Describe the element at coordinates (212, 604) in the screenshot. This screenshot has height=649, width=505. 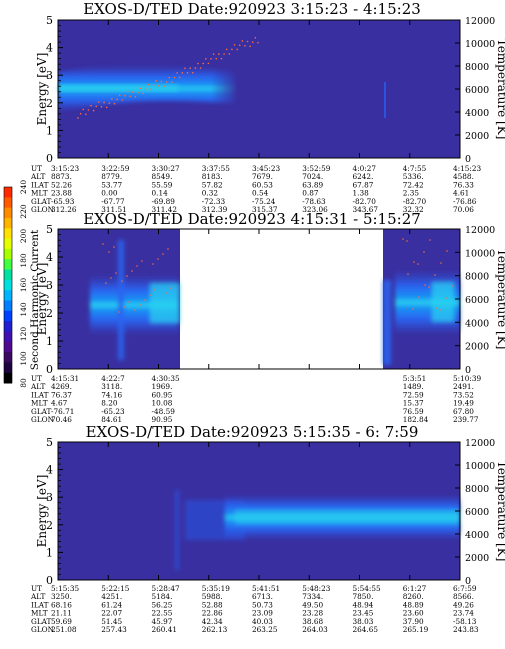
I see `table-cell: 52.88` at that location.